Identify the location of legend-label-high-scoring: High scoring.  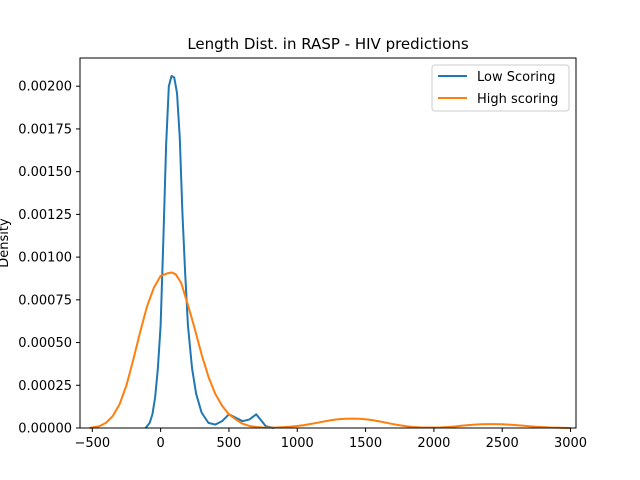
(517, 99).